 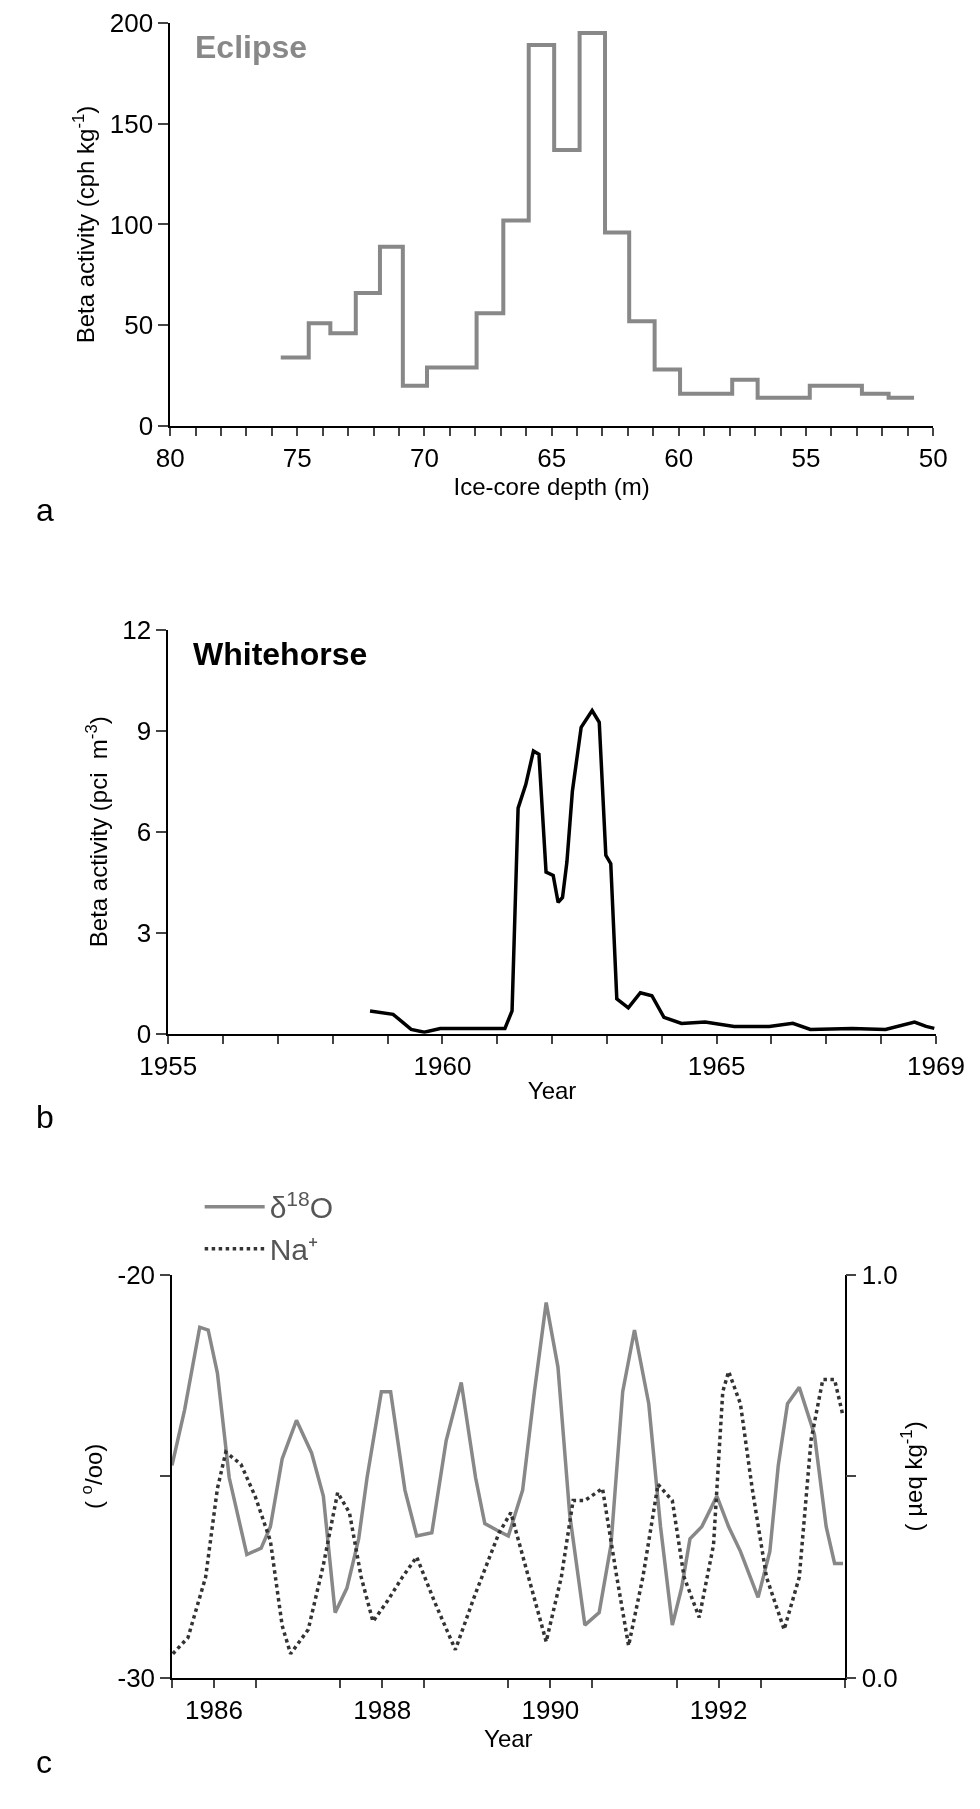 What do you see at coordinates (879, 1274) in the screenshot?
I see `y2-tick-label: 1.0` at bounding box center [879, 1274].